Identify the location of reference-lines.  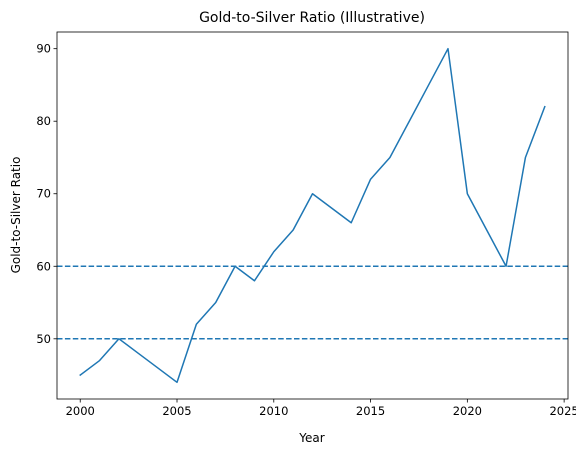
(312, 302).